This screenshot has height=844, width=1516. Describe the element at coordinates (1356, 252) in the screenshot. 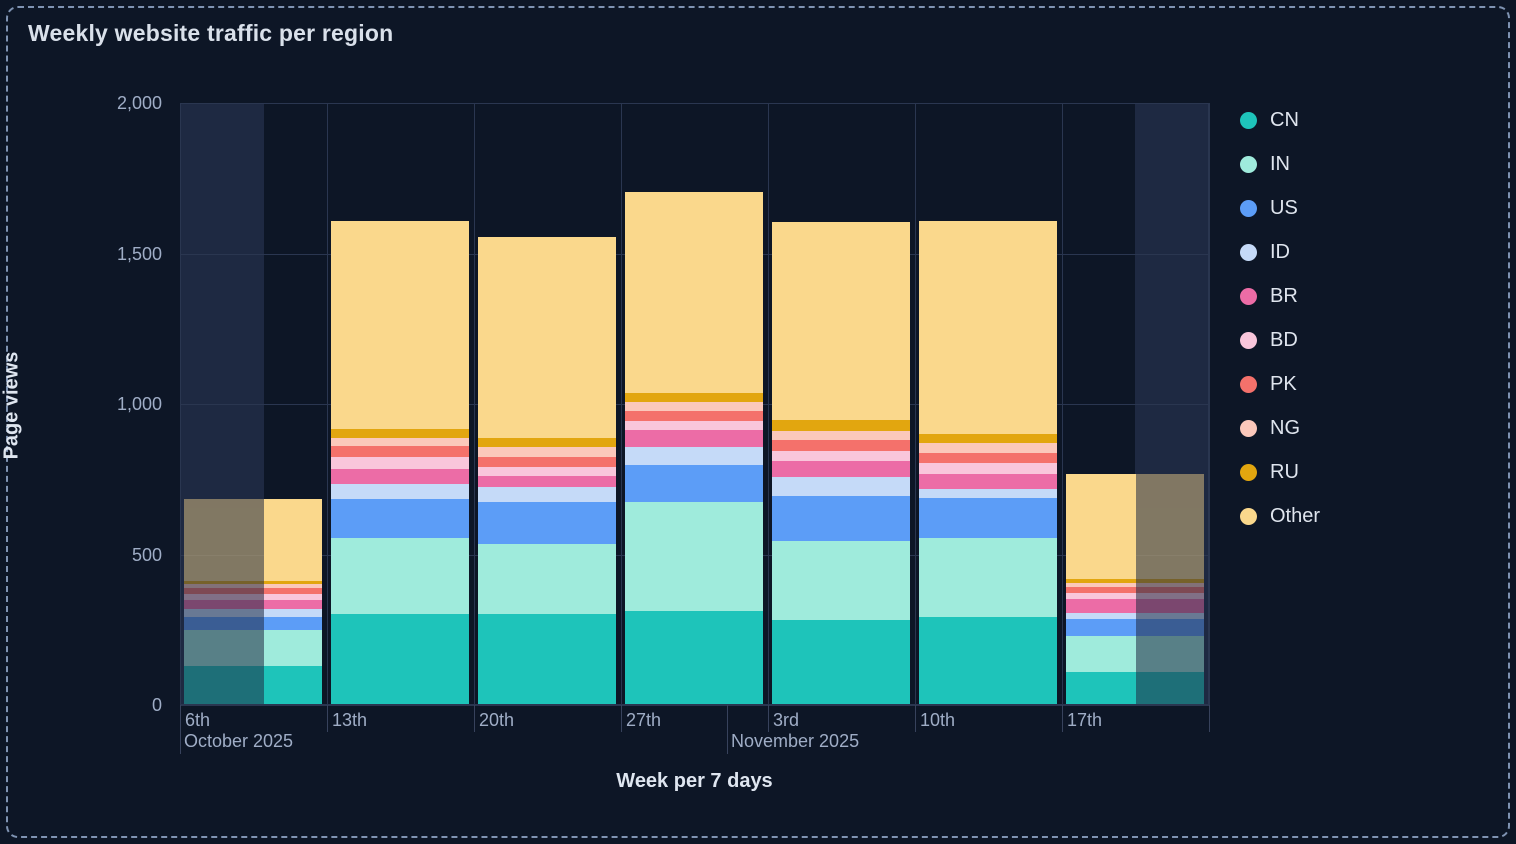

I see `legend-item-id: ID` at that location.